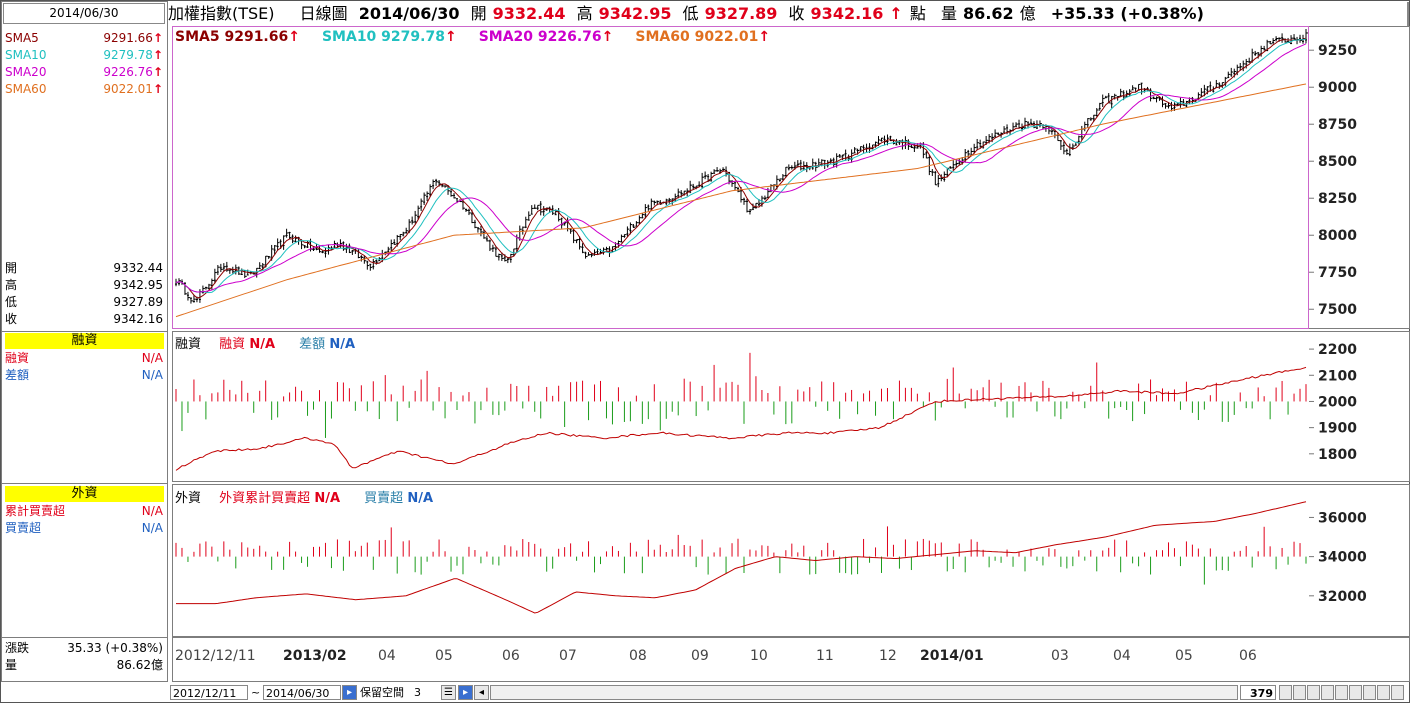 The height and width of the screenshot is (703, 1410). Describe the element at coordinates (1327, 692) in the screenshot. I see `resize-icon` at that location.